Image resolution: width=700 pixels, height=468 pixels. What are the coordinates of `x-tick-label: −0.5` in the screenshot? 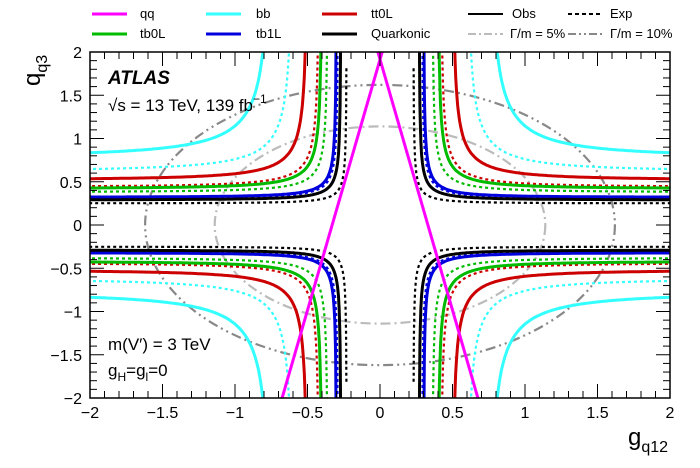 It's located at (308, 413).